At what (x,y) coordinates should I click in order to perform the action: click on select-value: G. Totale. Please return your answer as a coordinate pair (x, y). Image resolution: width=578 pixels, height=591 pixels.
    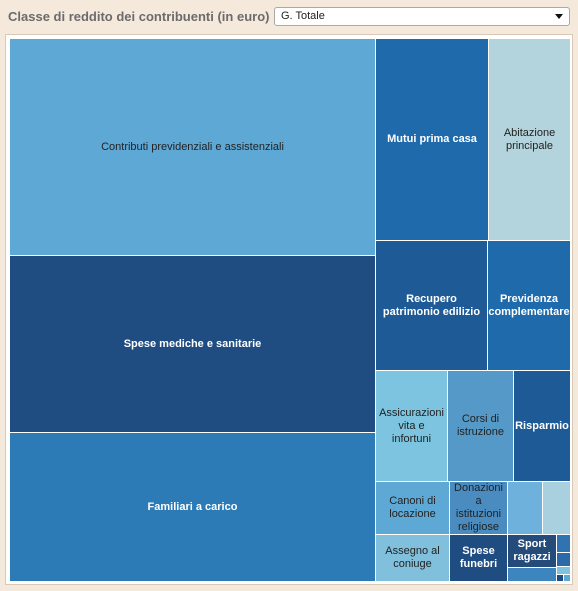
    Looking at the image, I should click on (303, 16).